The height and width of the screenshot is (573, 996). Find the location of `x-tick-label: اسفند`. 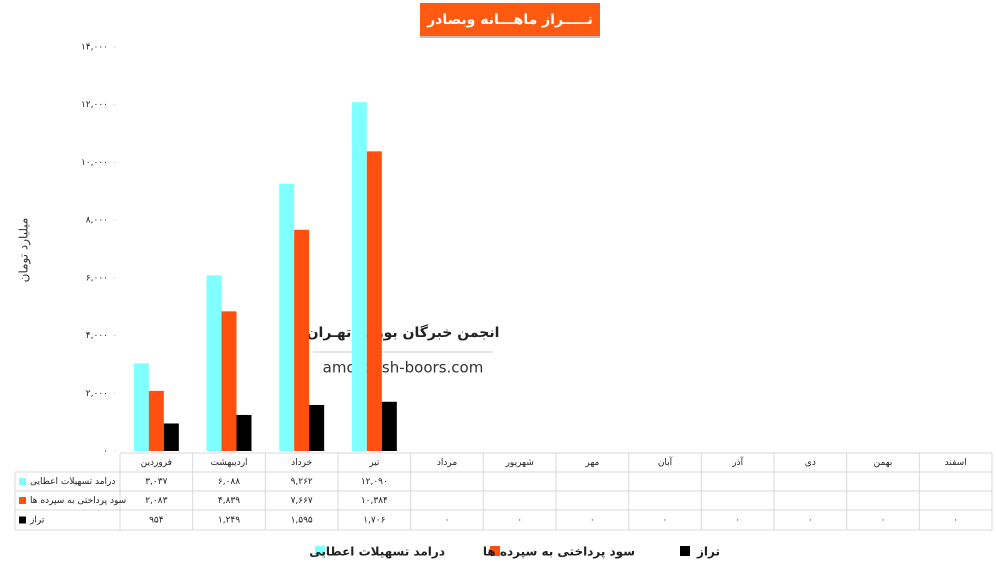

x-tick-label: اسفند is located at coordinates (956, 463).